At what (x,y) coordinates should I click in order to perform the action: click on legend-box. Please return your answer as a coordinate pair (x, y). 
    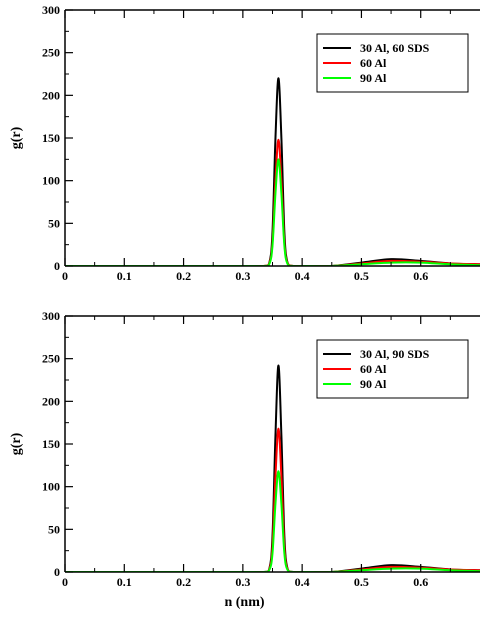
    Looking at the image, I should click on (392, 369).